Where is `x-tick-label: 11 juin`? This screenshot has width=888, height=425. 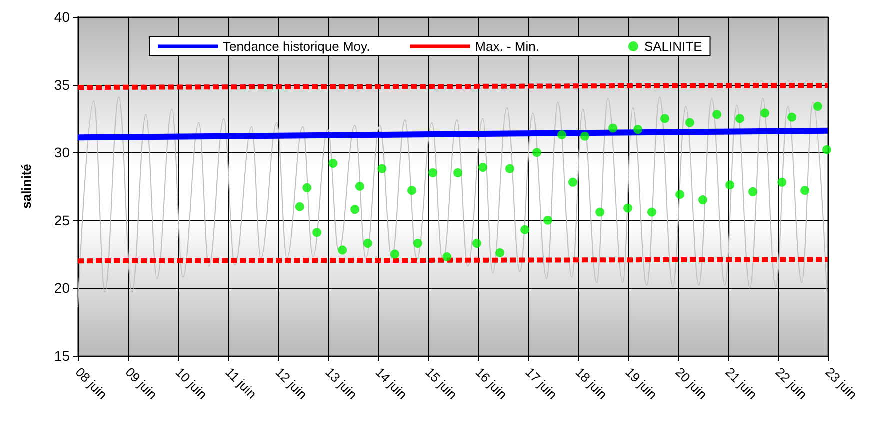
x-tick-label: 11 juin is located at coordinates (241, 383).